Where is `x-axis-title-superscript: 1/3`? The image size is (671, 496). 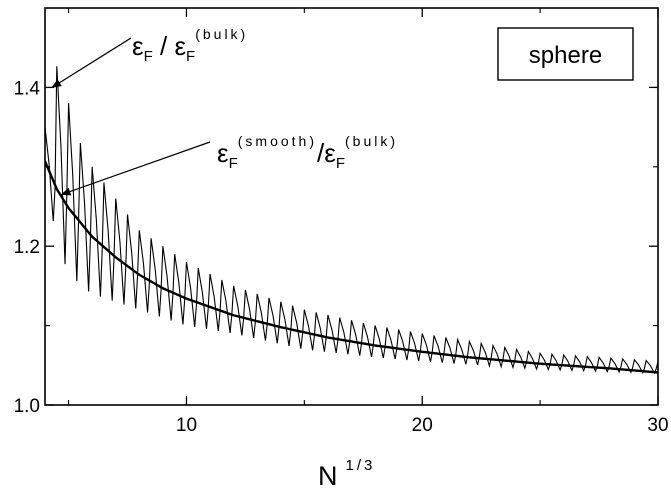
x-axis-title-superscript: 1/3 is located at coordinates (361, 465).